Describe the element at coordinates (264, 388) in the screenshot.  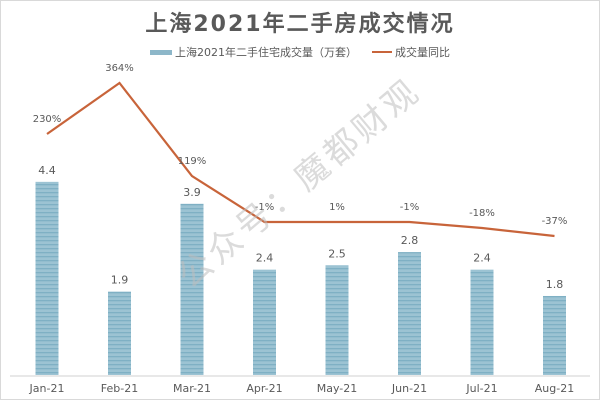
I see `x-tick-label: Apr-21` at that location.